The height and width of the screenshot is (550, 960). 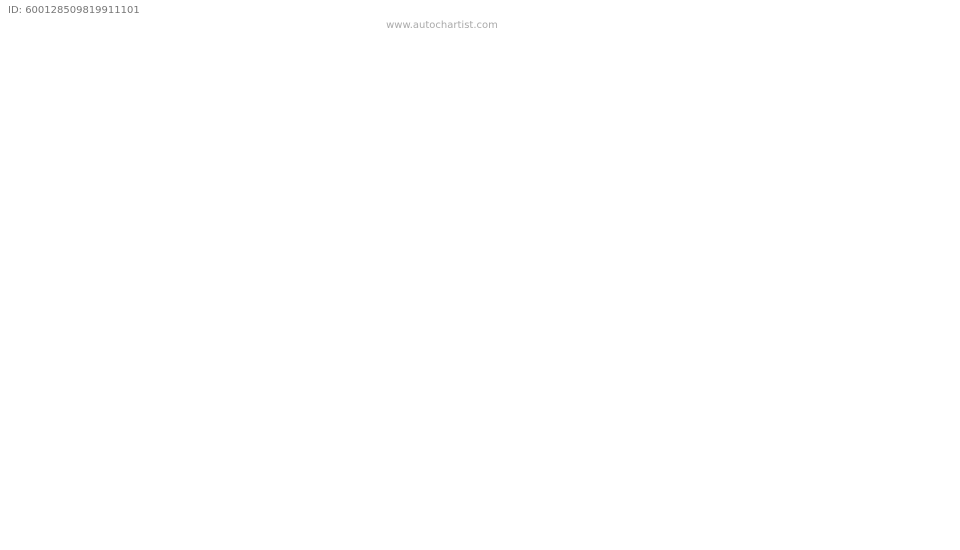 What do you see at coordinates (74, 10) in the screenshot?
I see `chart-id: ID: 600128509819911101` at bounding box center [74, 10].